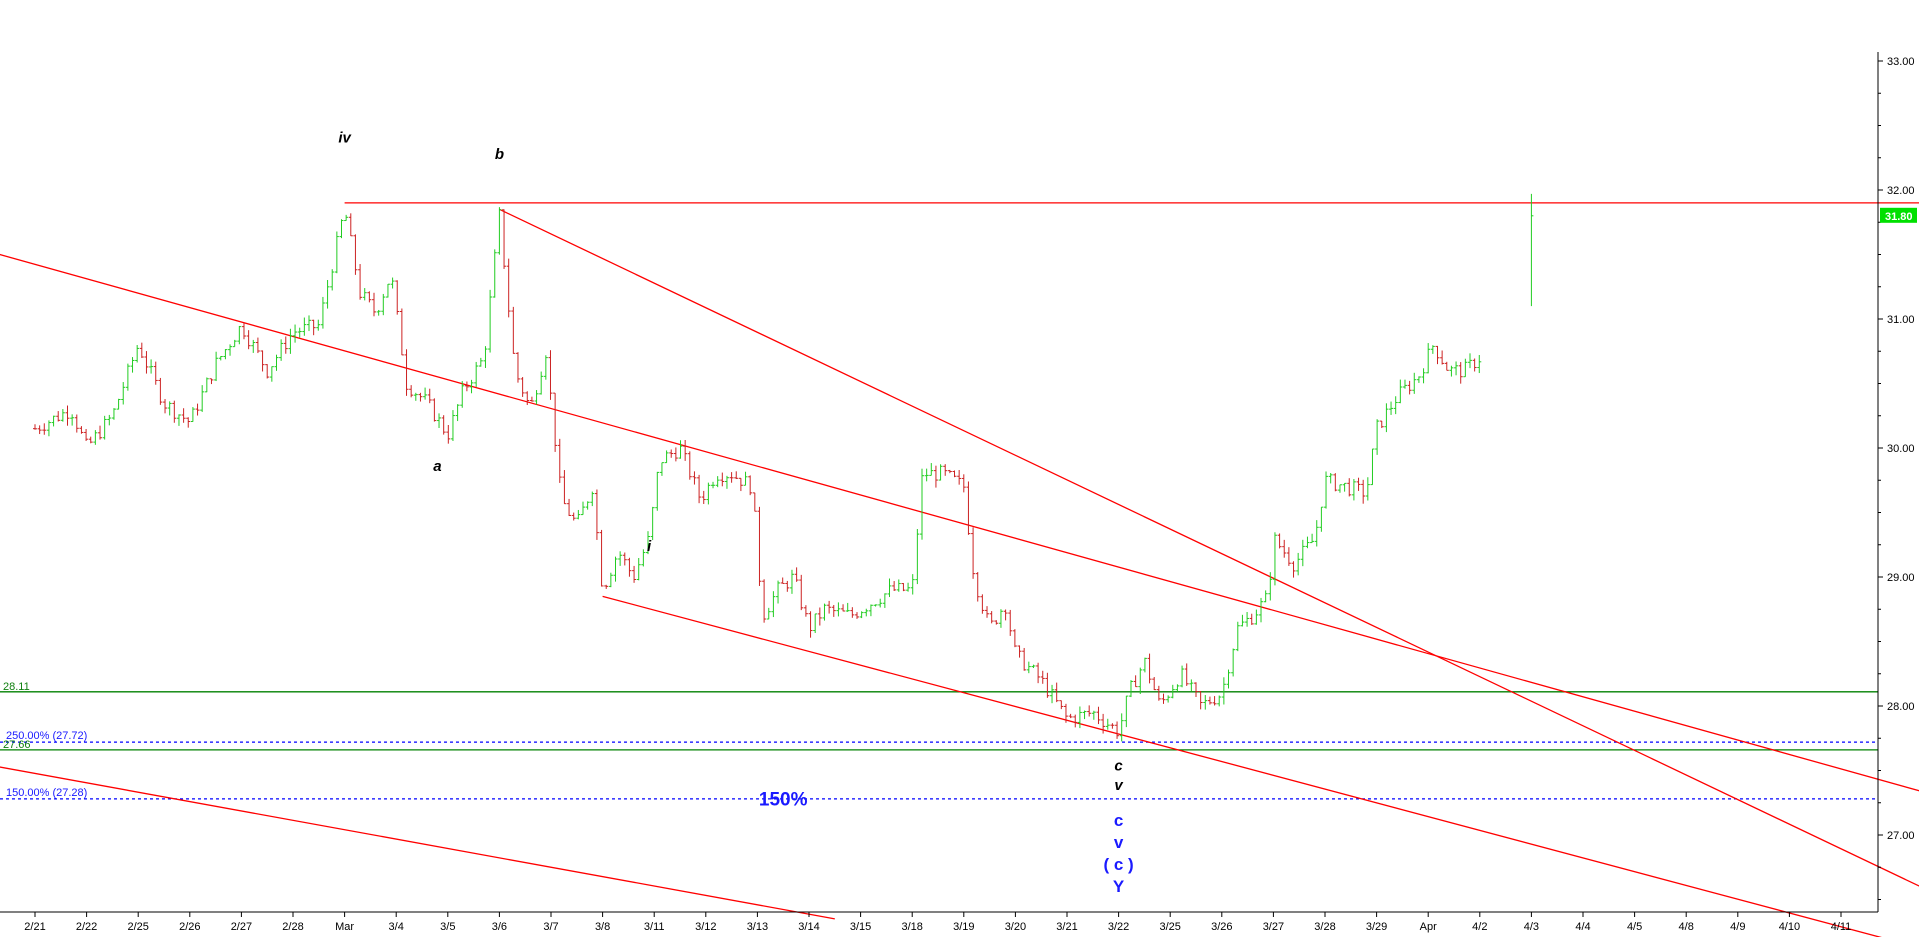 The height and width of the screenshot is (937, 1919). I want to click on x-tick-label: 3/11, so click(654, 927).